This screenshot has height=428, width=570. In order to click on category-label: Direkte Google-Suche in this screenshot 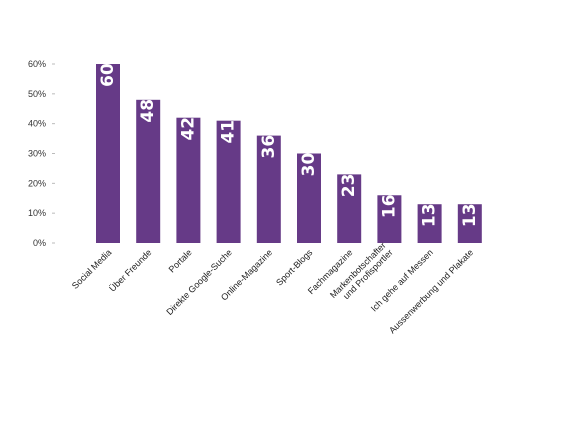, I will do `click(199, 282)`.